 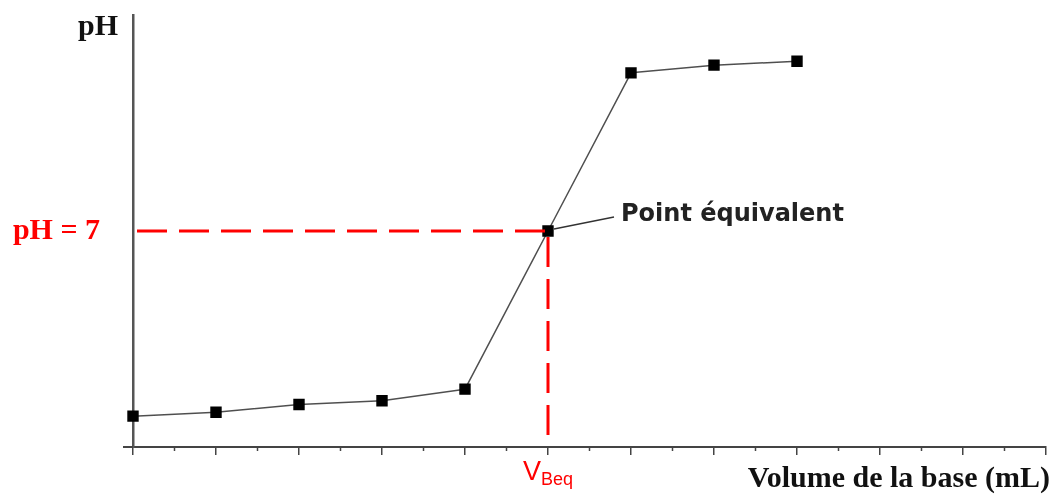 What do you see at coordinates (898, 477) in the screenshot?
I see `x-axis-title: Volume de la base (mL)` at bounding box center [898, 477].